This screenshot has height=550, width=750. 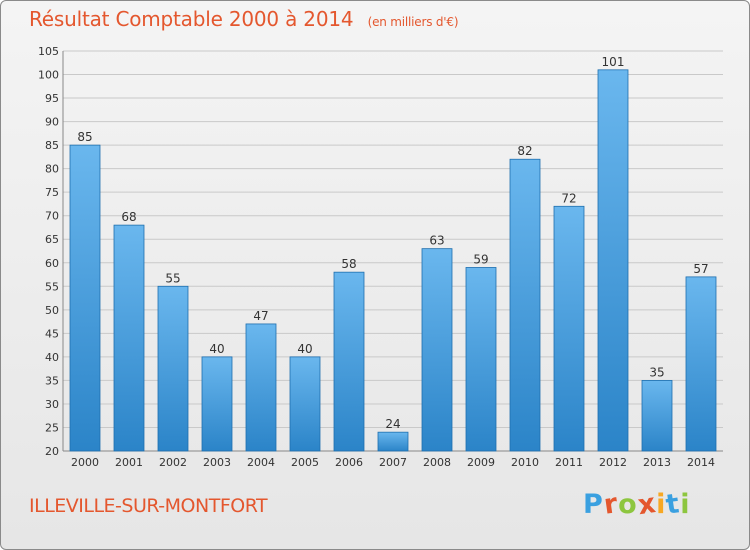 I want to click on bar-2008, so click(x=437, y=350).